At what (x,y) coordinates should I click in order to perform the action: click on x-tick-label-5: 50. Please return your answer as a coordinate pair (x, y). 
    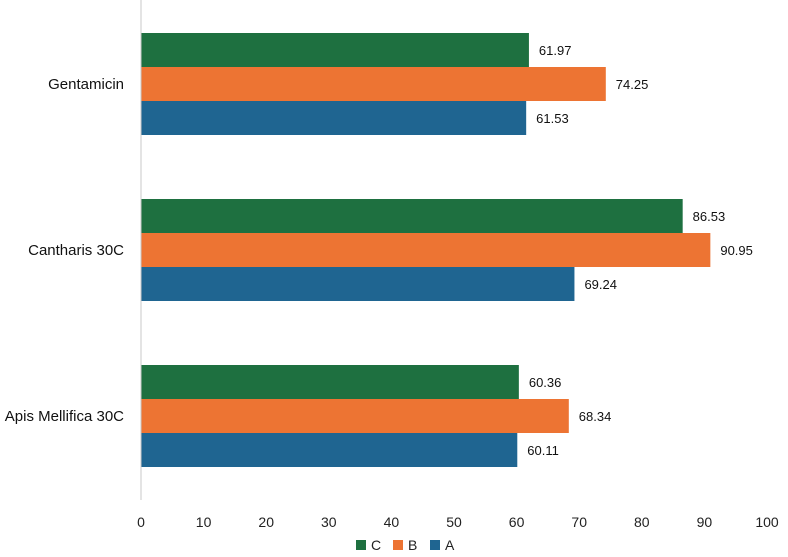
    Looking at the image, I should click on (454, 522).